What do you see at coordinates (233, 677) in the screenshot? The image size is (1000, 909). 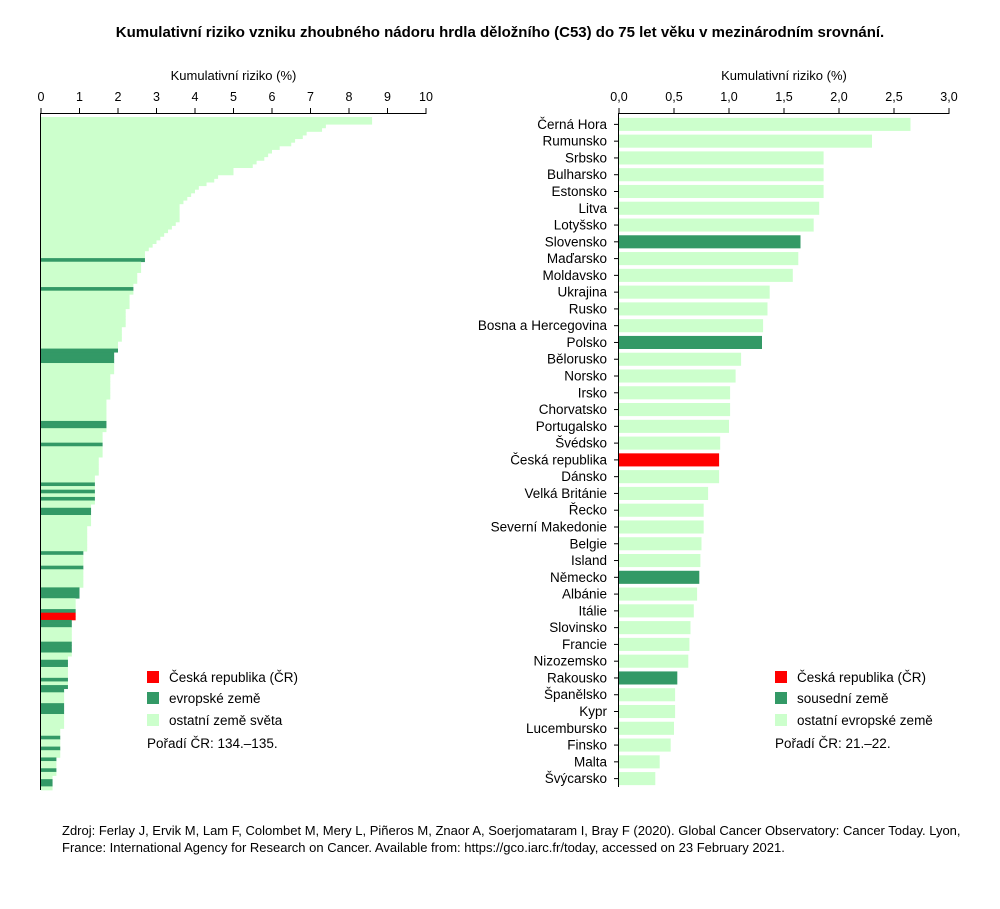 I see `left-legend-label: Česká republika (ČR)` at bounding box center [233, 677].